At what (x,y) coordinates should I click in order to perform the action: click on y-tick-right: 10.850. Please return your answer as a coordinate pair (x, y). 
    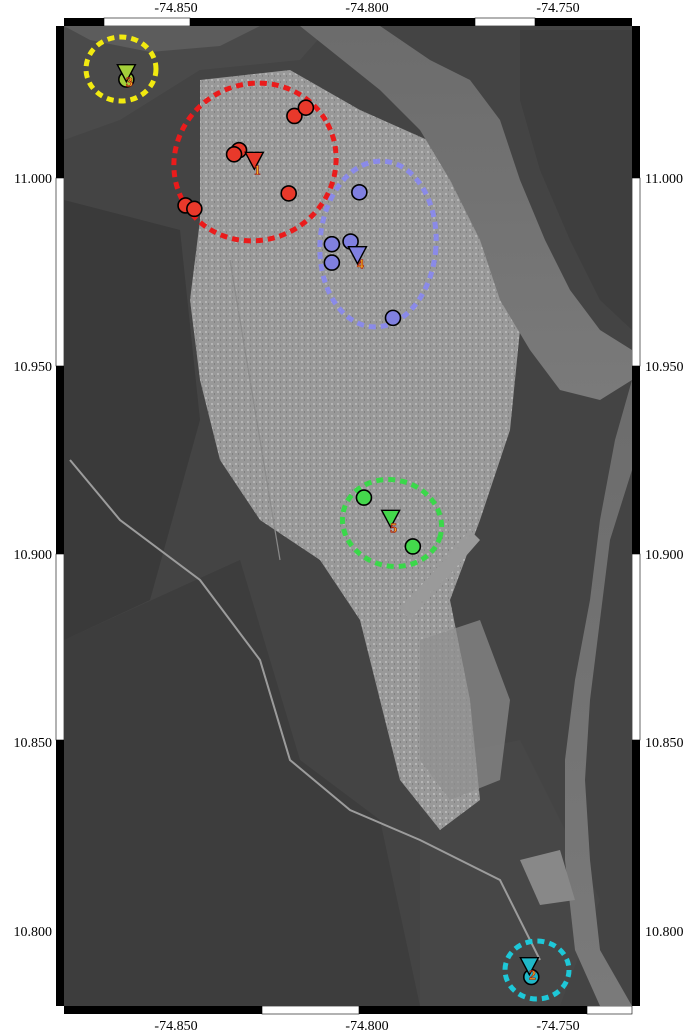
    Looking at the image, I should click on (664, 743).